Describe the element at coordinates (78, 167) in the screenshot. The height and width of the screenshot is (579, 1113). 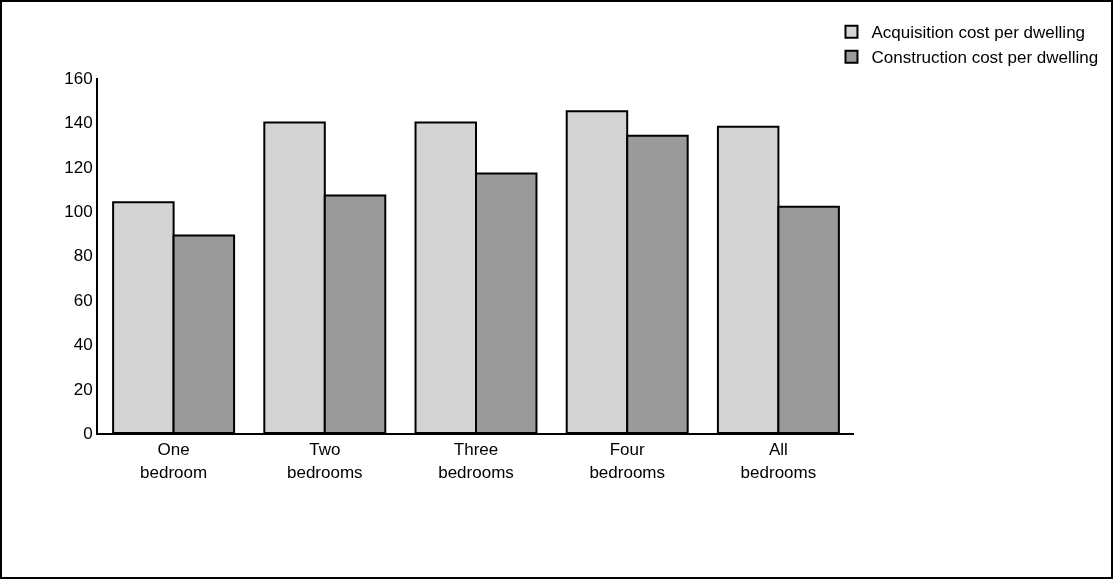
I see `y-tick-label: 120` at that location.